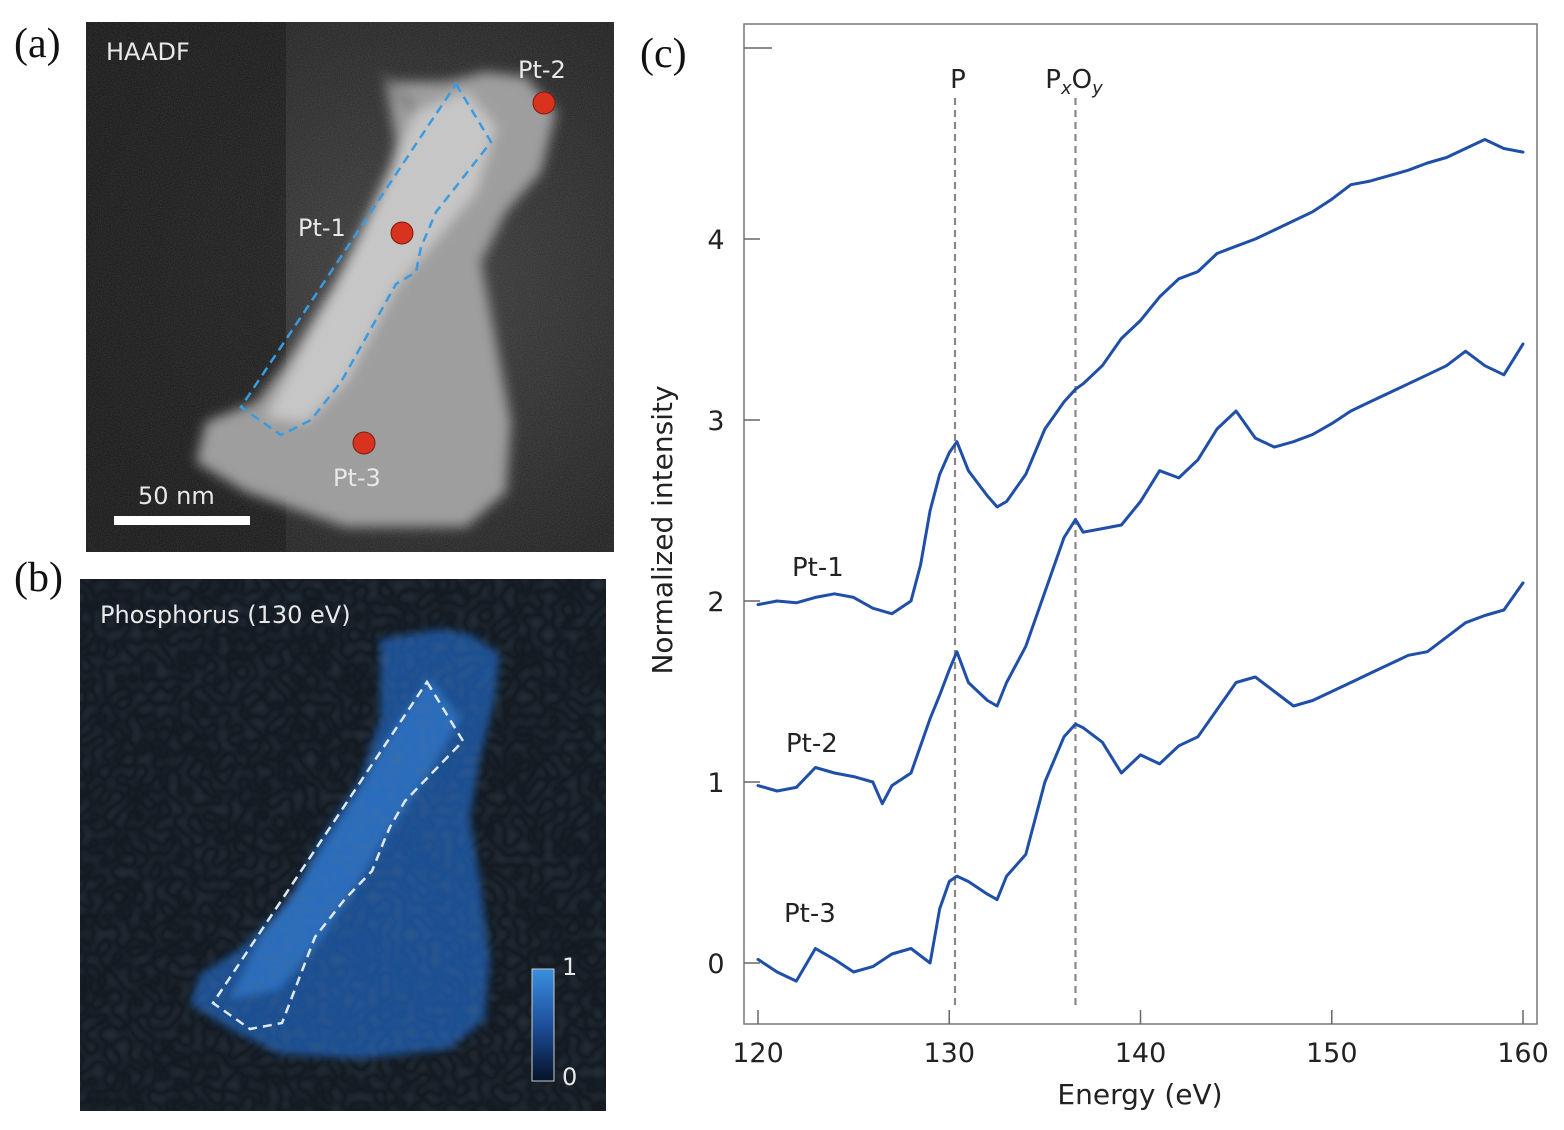 This screenshot has height=1130, width=1564. Describe the element at coordinates (715, 783) in the screenshot. I see `y-tick-label-1: 1` at that location.